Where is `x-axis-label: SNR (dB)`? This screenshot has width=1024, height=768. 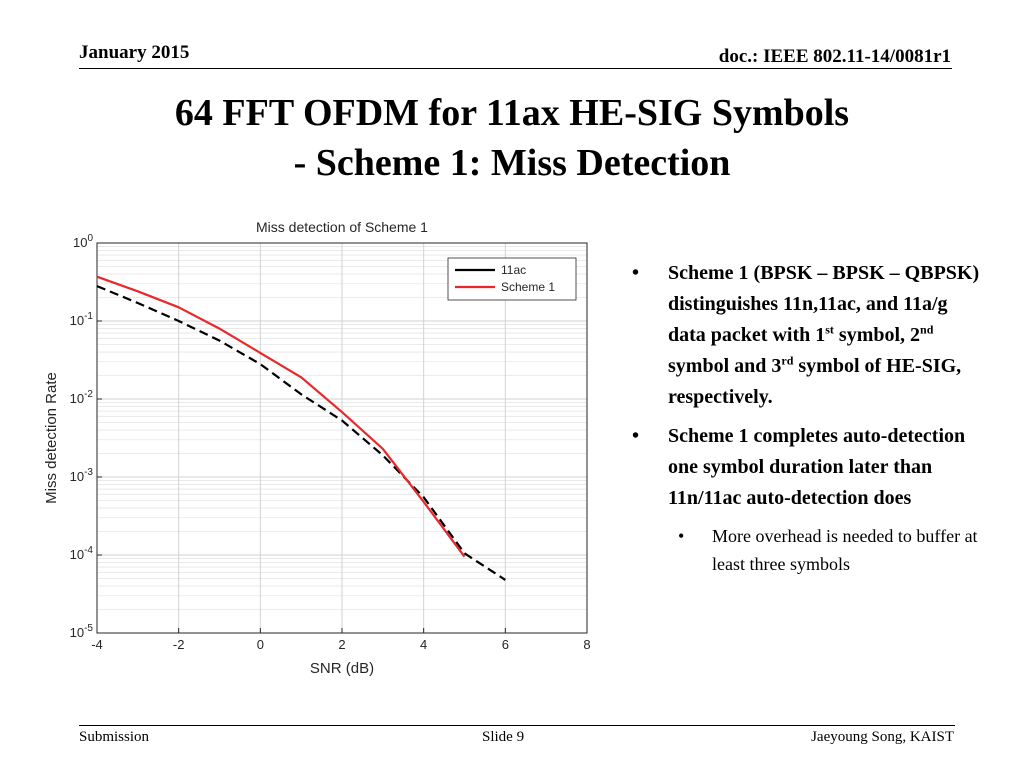
x-axis-label: SNR (dB) is located at coordinates (342, 668).